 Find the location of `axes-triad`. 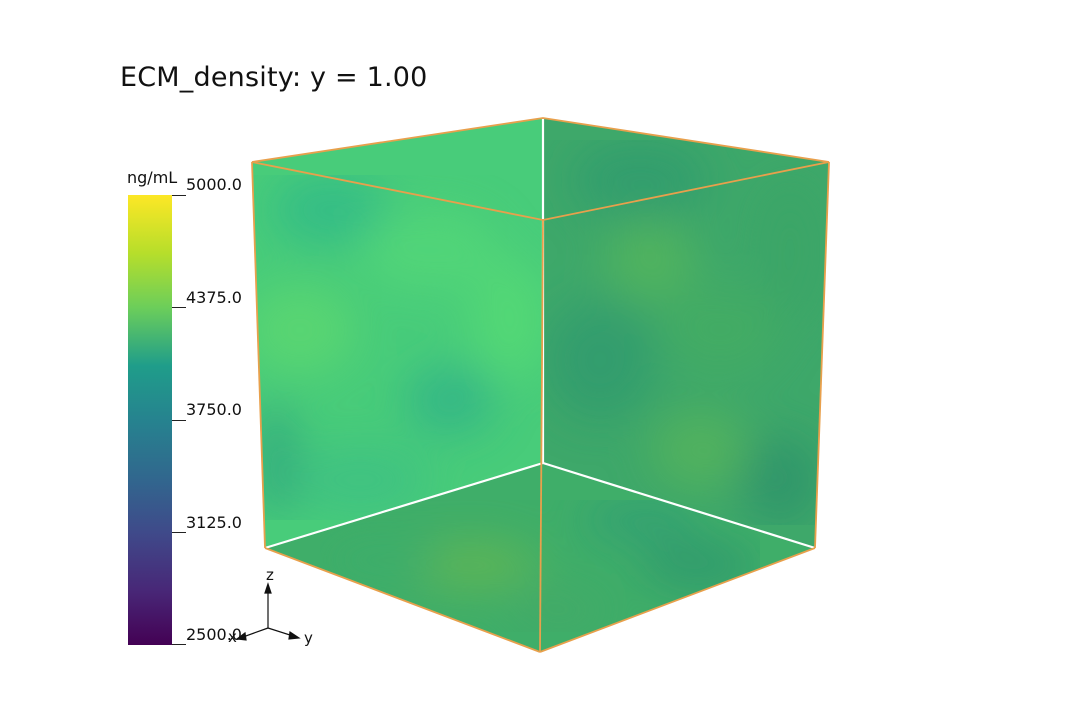

axes-triad is located at coordinates (268, 611).